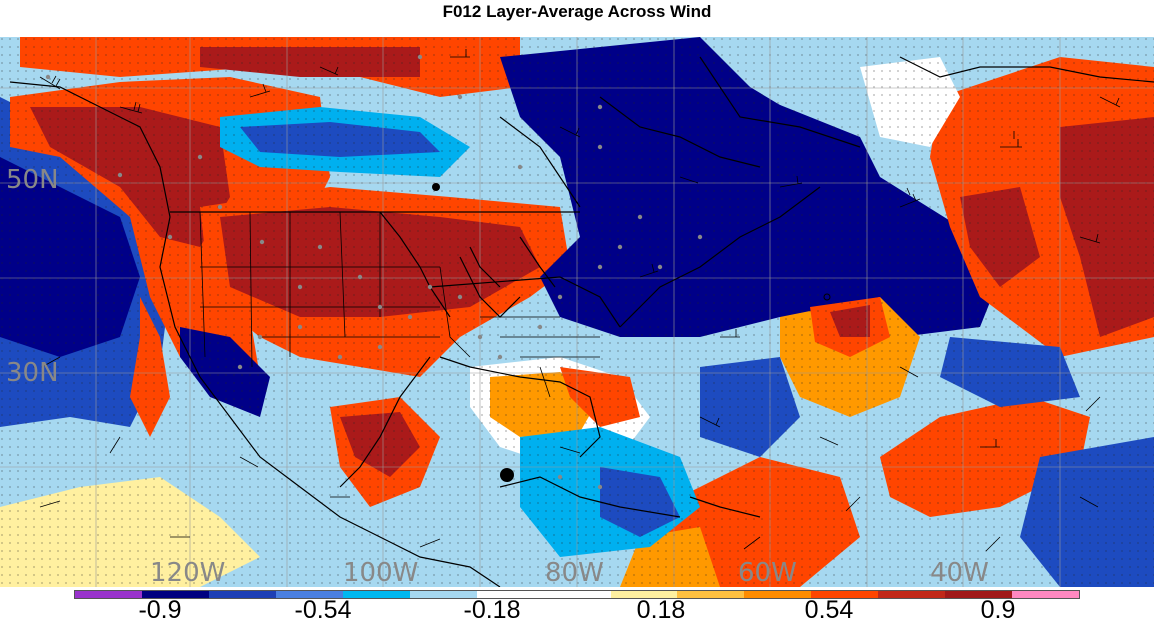 This screenshot has width=1154, height=625. Describe the element at coordinates (492, 610) in the screenshot. I see `colorbar-label: -0.18` at that location.